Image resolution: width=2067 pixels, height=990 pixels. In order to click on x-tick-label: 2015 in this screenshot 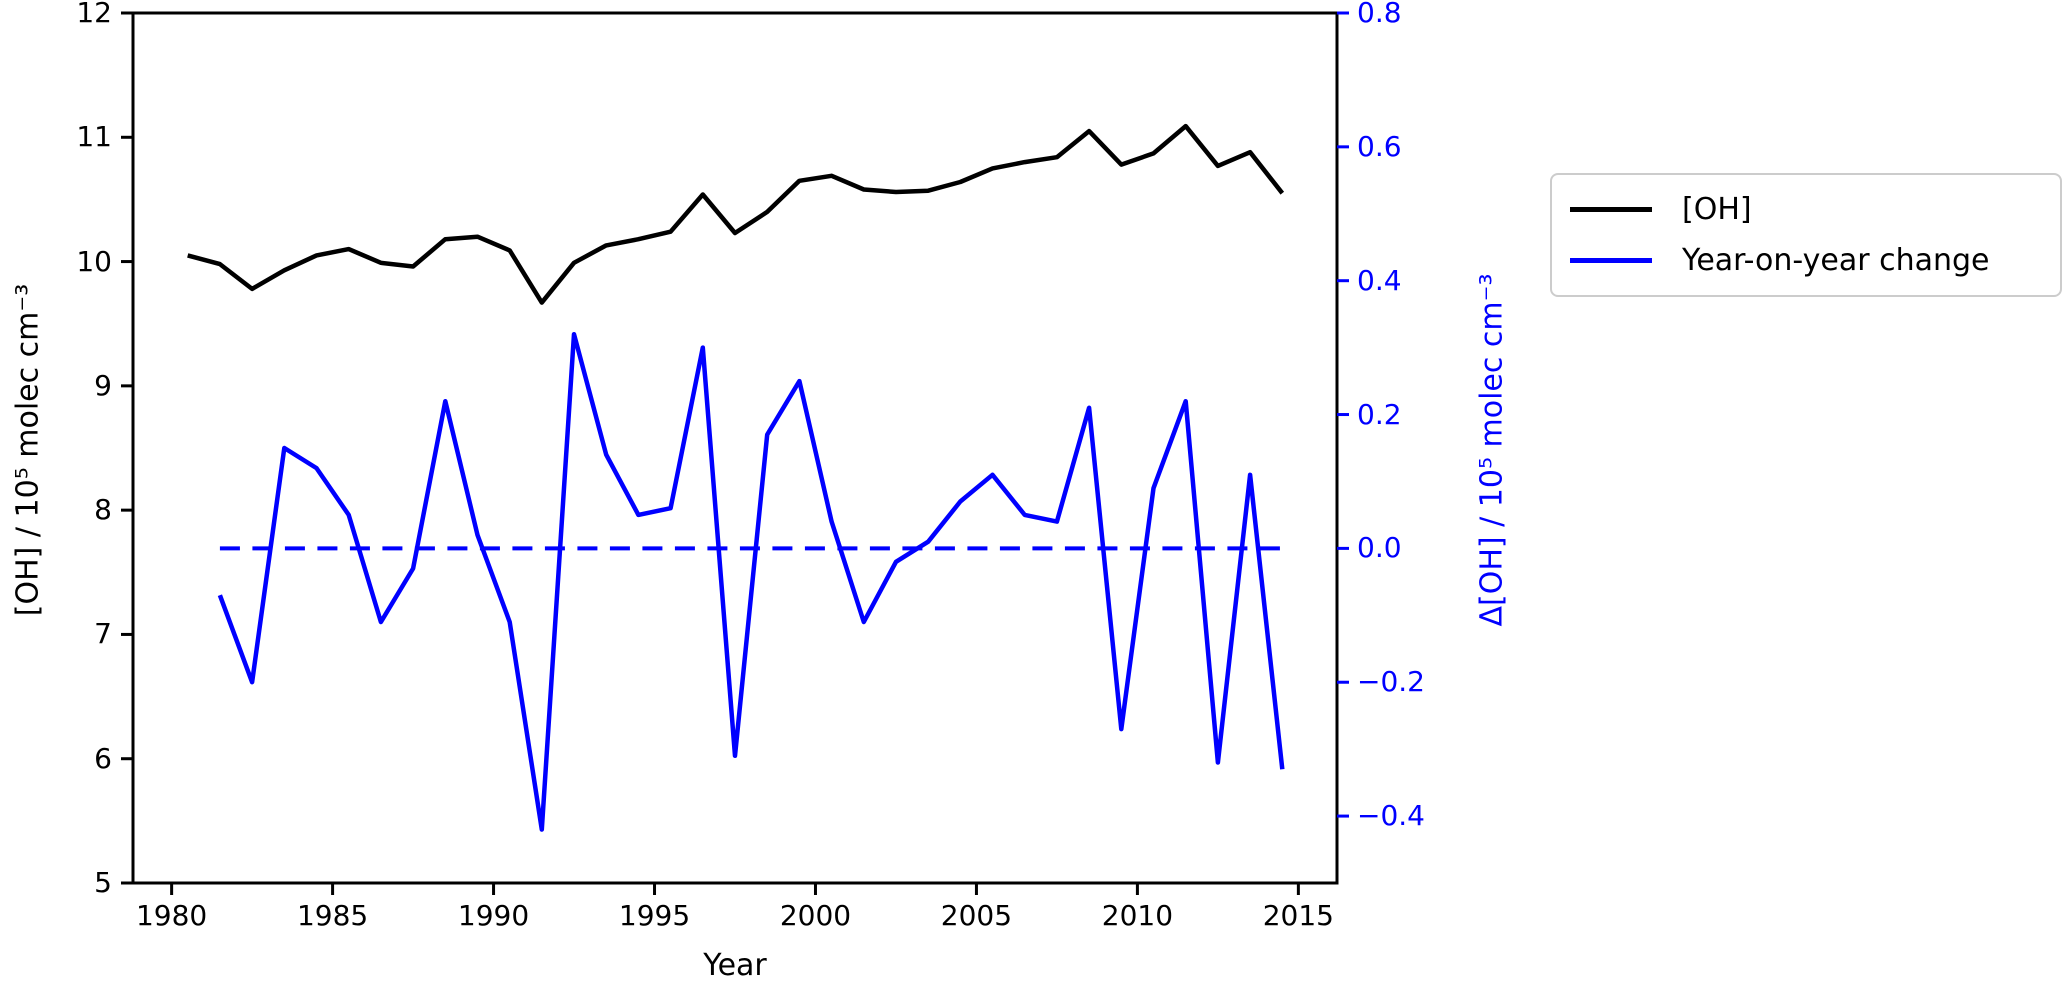, I will do `click(1298, 915)`.